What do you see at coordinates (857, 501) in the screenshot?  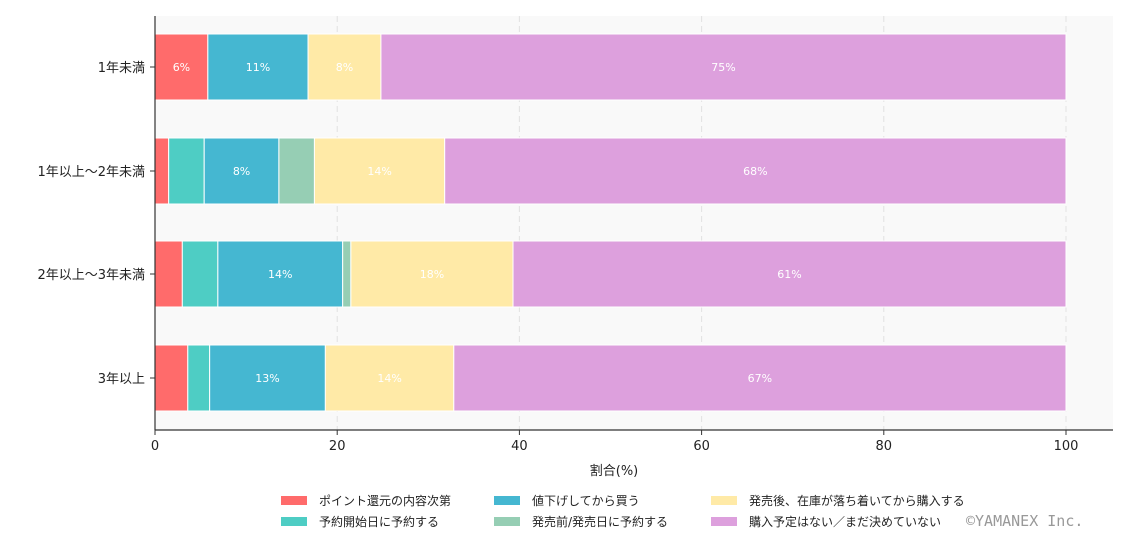 I see `legend-label: 発売後、在庫が落ち着いてから購入する` at bounding box center [857, 501].